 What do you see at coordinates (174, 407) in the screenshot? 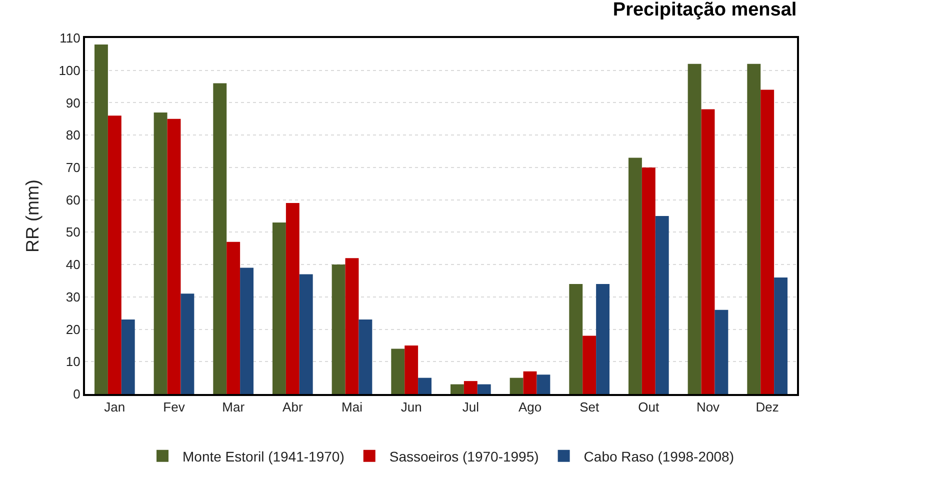
I see `x-tick-label: Fev` at bounding box center [174, 407].